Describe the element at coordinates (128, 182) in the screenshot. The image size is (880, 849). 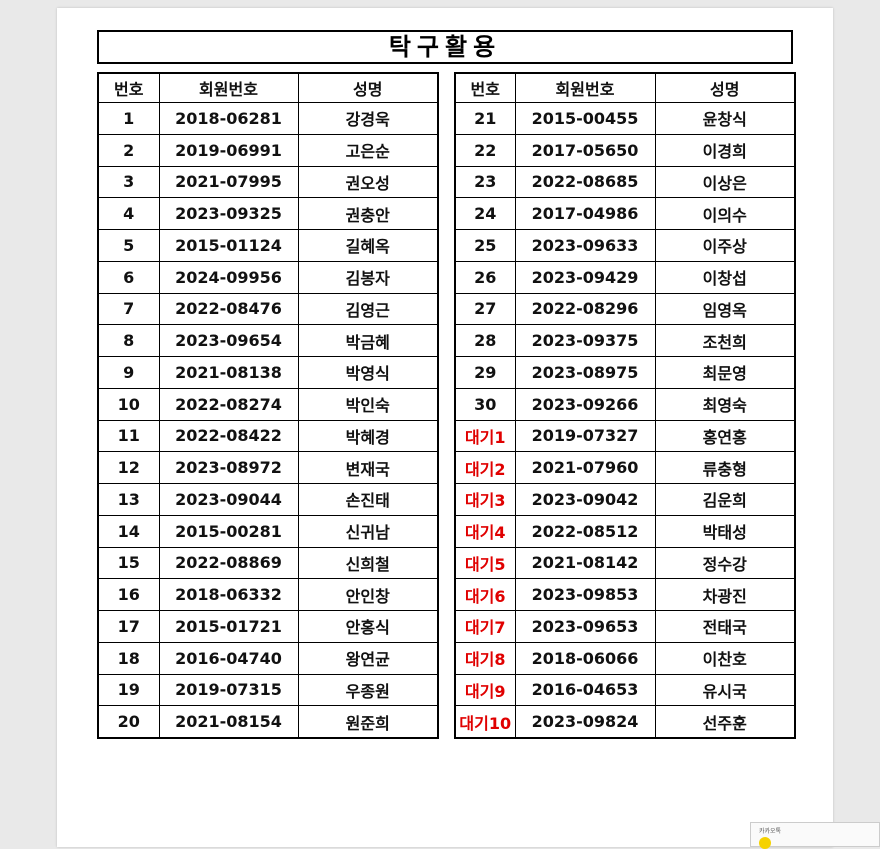
I see `row-number: 3` at that location.